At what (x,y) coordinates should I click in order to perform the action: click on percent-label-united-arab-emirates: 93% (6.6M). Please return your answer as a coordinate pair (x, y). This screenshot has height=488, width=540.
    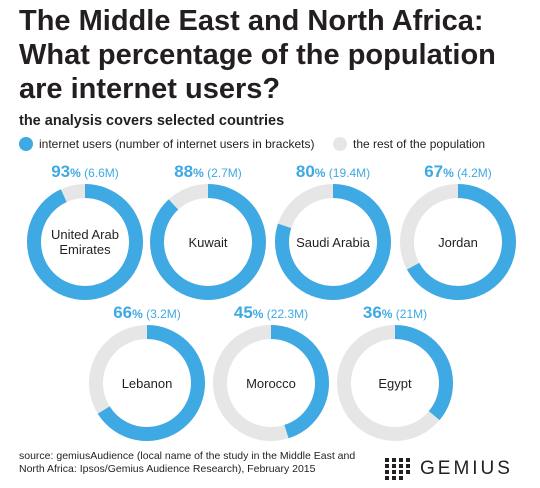
    Looking at the image, I should click on (85, 172).